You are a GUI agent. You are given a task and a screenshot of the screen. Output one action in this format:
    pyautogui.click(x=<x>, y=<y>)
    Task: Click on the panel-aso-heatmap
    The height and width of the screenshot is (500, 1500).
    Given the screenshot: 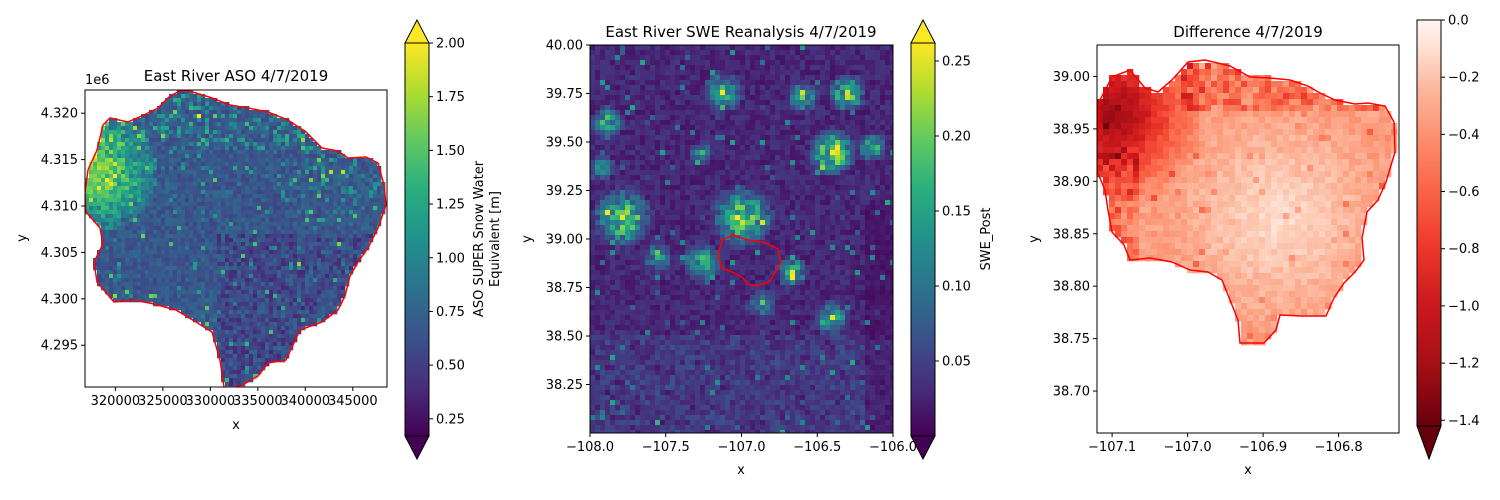 What is the action you would take?
    pyautogui.click(x=236, y=238)
    